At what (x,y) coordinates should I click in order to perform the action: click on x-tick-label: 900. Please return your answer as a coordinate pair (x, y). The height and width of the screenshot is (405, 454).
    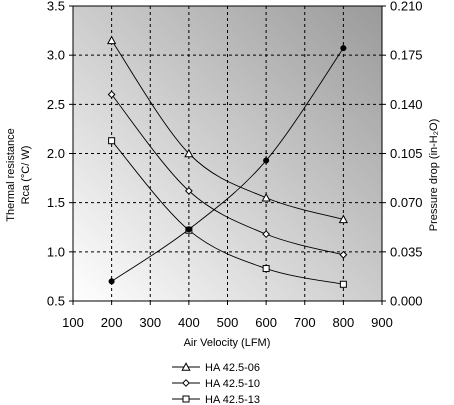
    Looking at the image, I should click on (382, 322).